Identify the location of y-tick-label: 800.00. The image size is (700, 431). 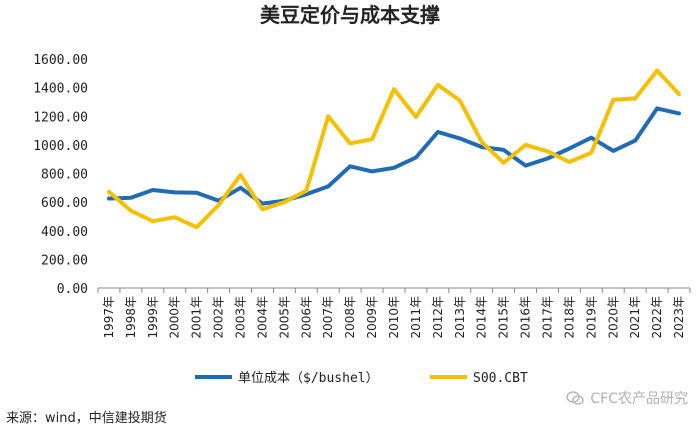
(64, 175).